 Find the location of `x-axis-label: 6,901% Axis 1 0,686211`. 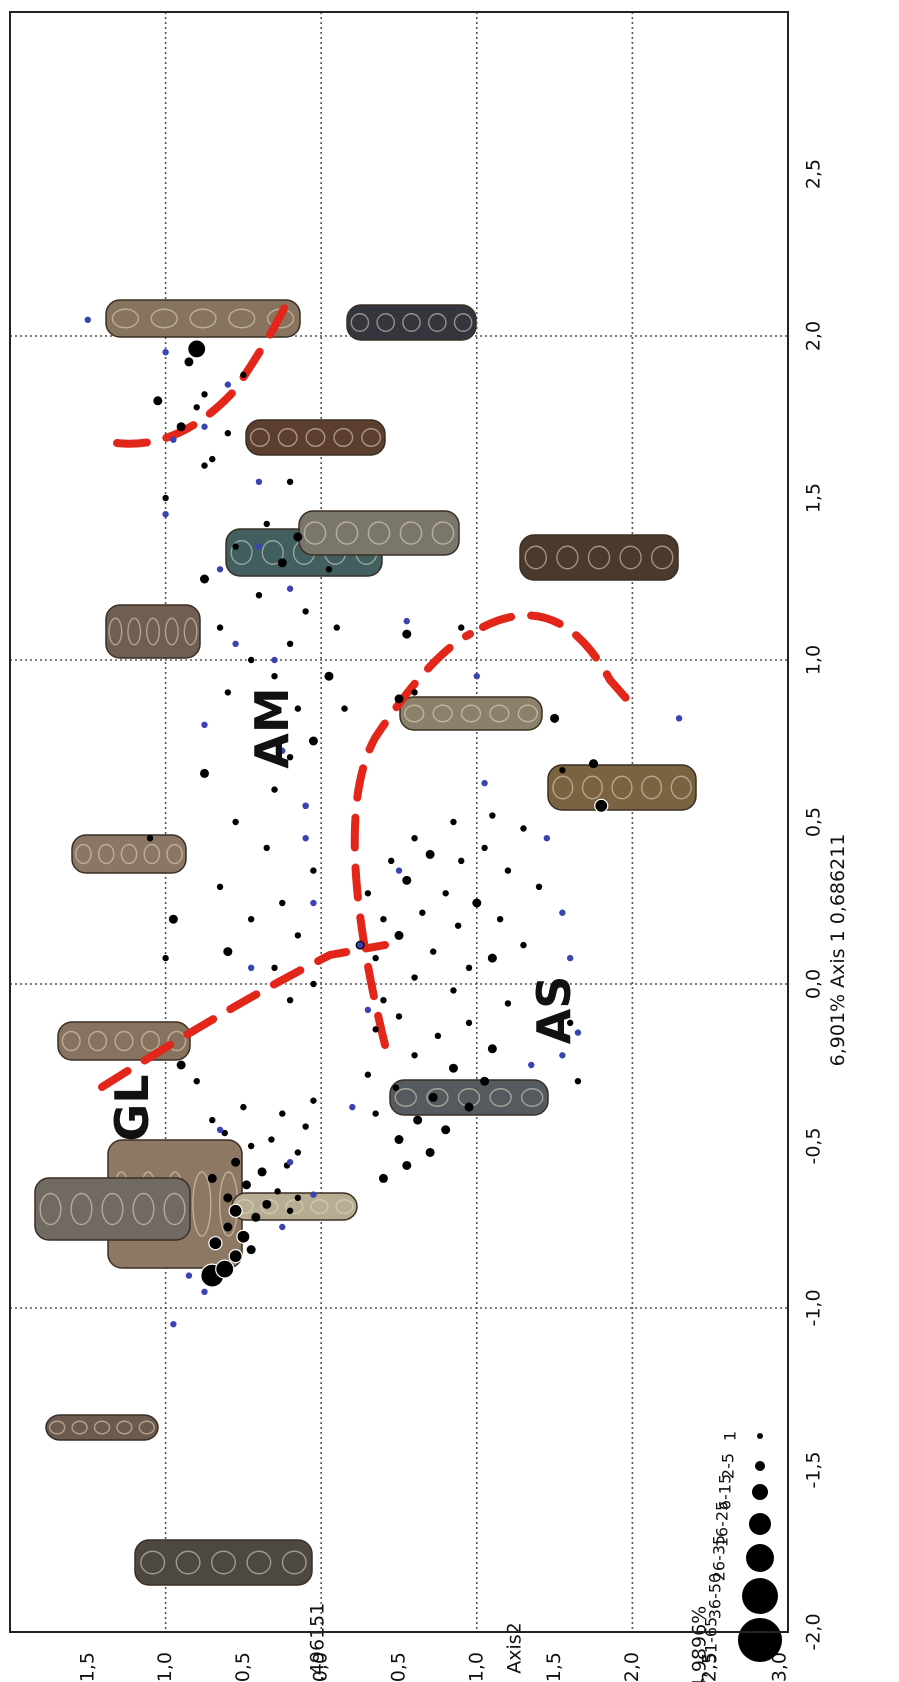

x-axis-label: 6,901% Axis 1 0,686211 is located at coordinates (838, 950).